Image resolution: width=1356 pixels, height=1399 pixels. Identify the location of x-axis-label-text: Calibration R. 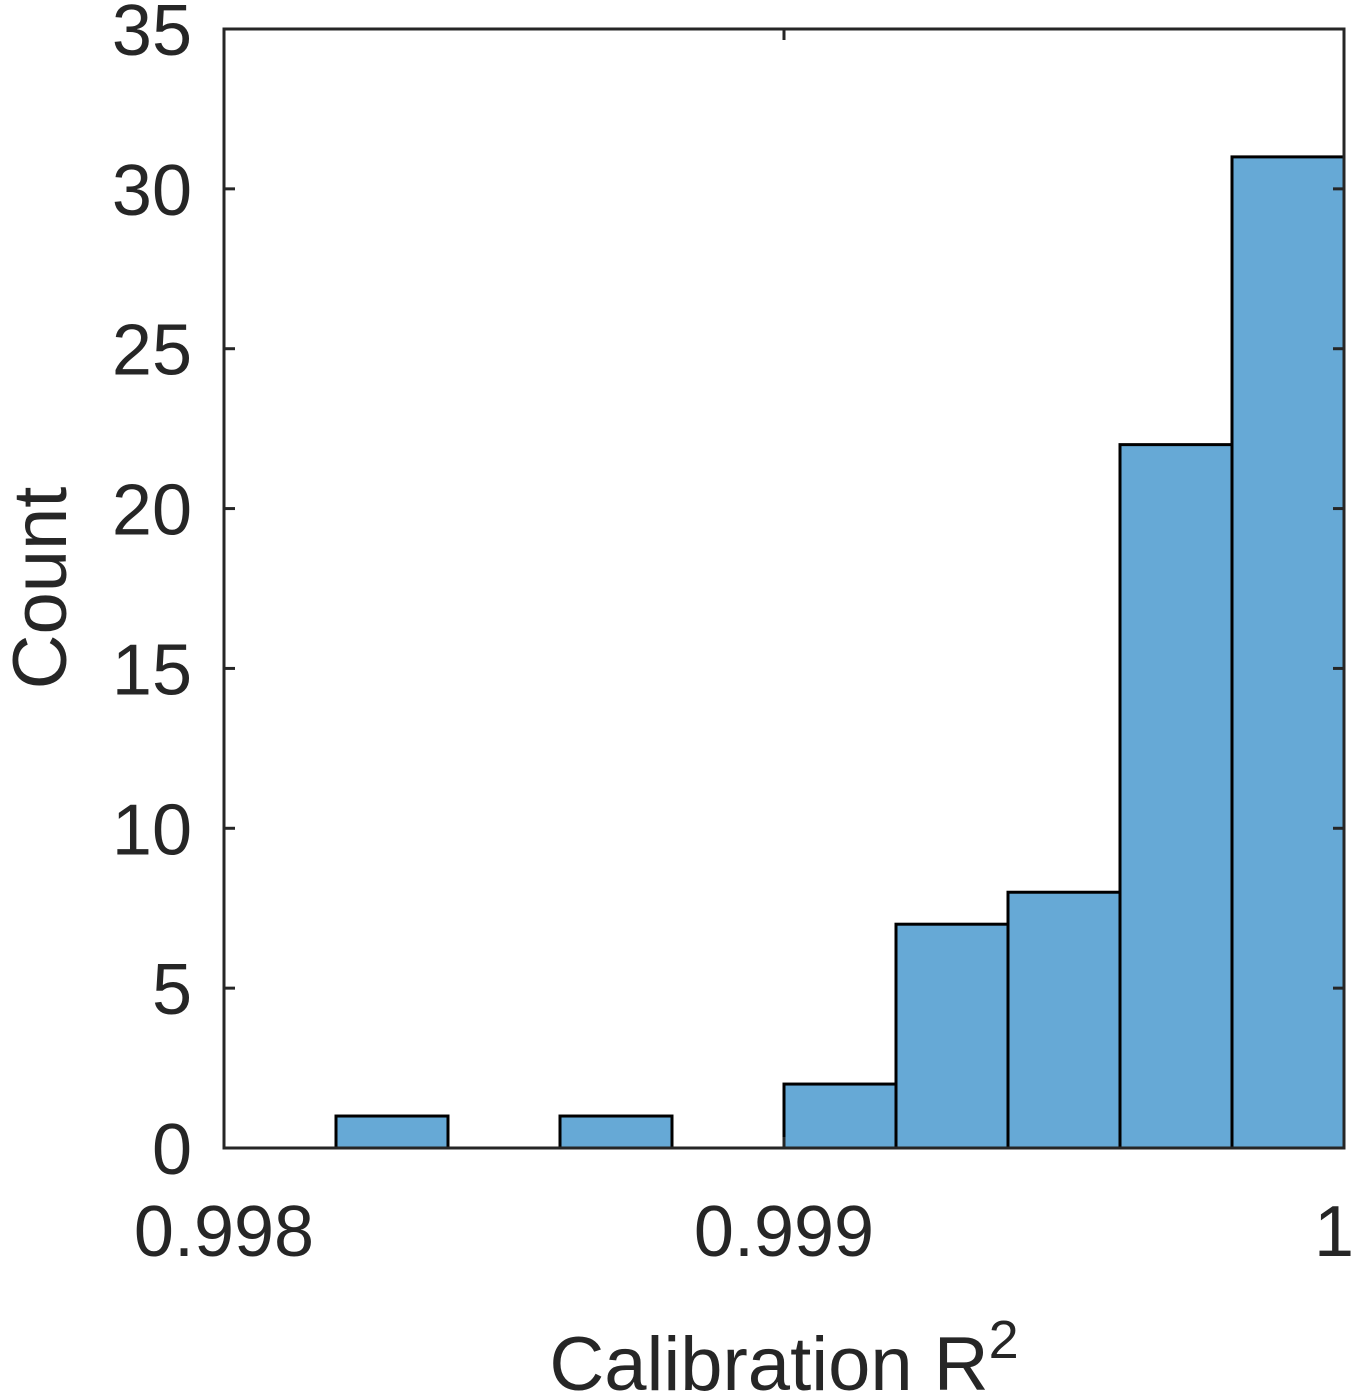
(768, 1360).